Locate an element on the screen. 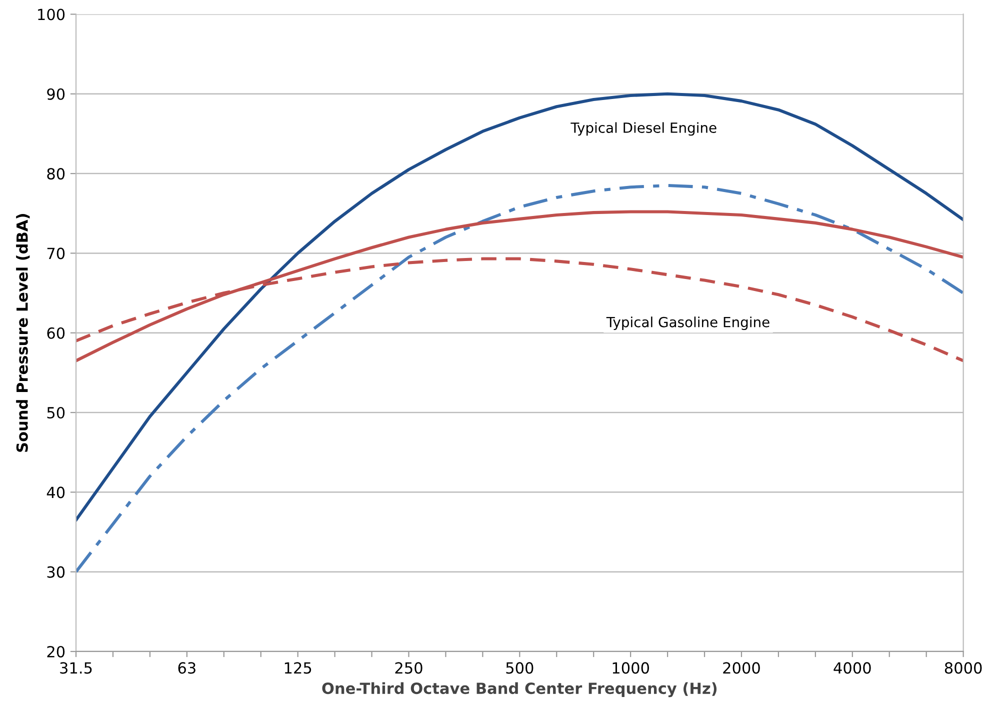 The width and height of the screenshot is (987, 712). y-tick-label: 50 is located at coordinates (56, 412).